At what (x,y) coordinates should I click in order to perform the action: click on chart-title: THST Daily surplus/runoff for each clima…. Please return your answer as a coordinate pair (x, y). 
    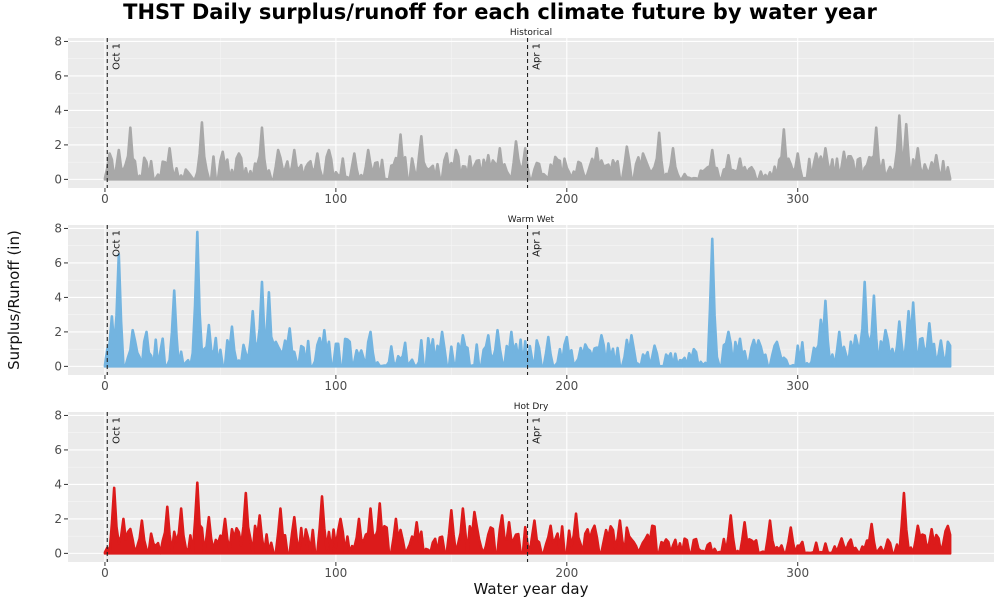
    Looking at the image, I should click on (500, 12).